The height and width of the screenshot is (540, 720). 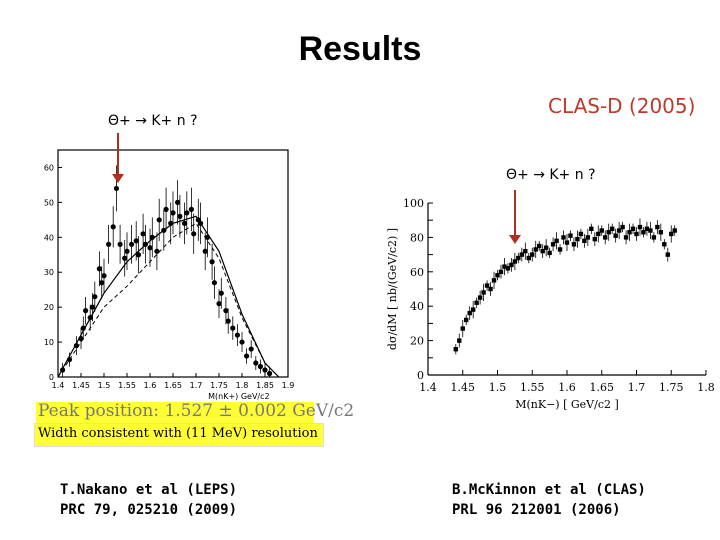 What do you see at coordinates (51, 377) in the screenshot?
I see `leps-y-tick-label: 0` at bounding box center [51, 377].